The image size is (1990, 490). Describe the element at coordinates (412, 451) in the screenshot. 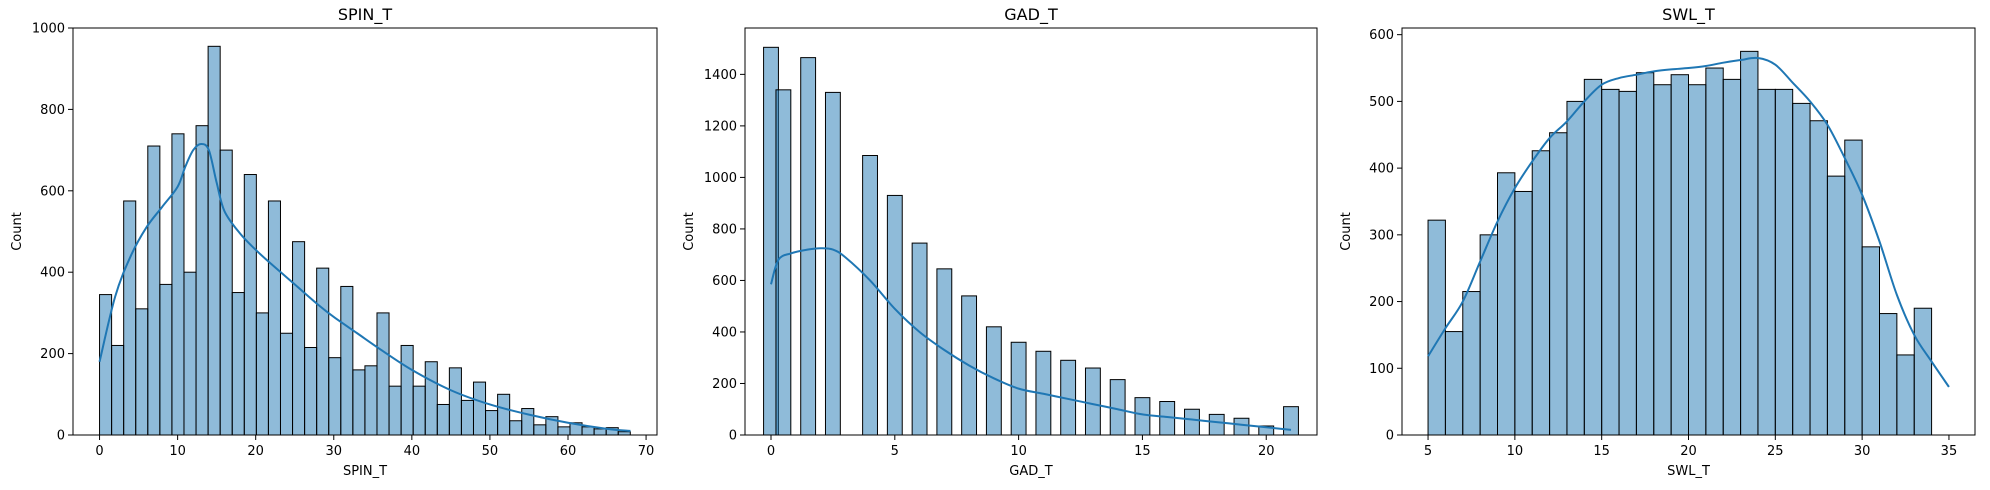

I see `x-tick-label: 40` at that location.